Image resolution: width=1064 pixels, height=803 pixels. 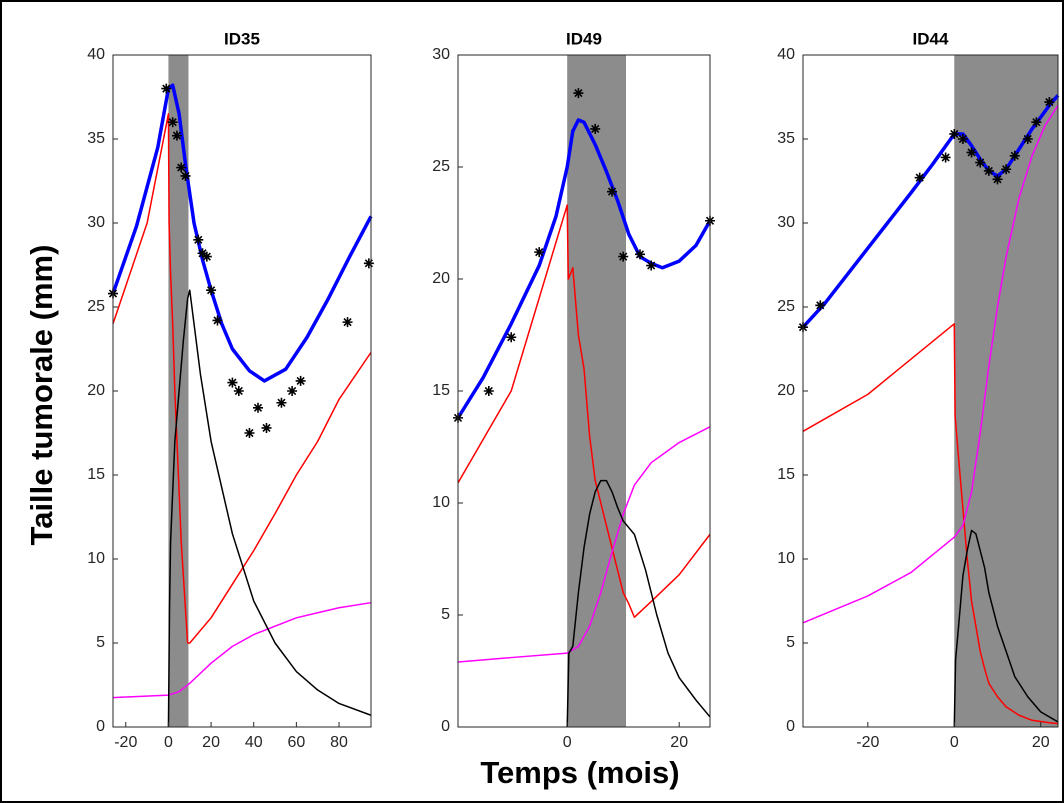 I want to click on x-tick-label: 60, so click(x=296, y=742).